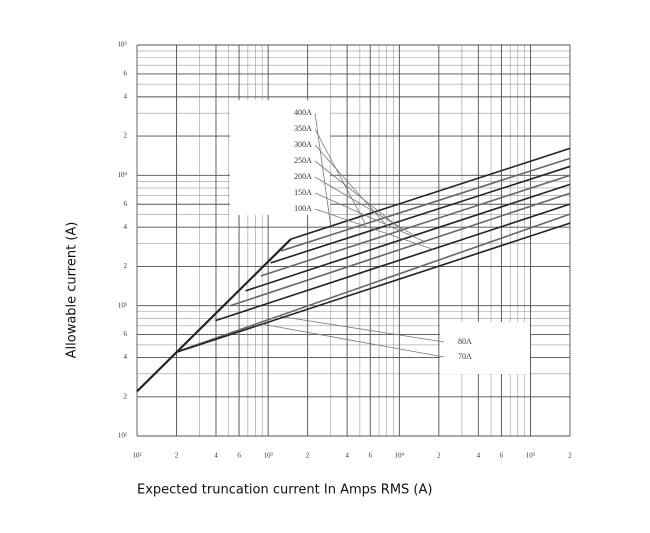 The height and width of the screenshot is (533, 650). I want to click on legend-label: 300A, so click(303, 144).